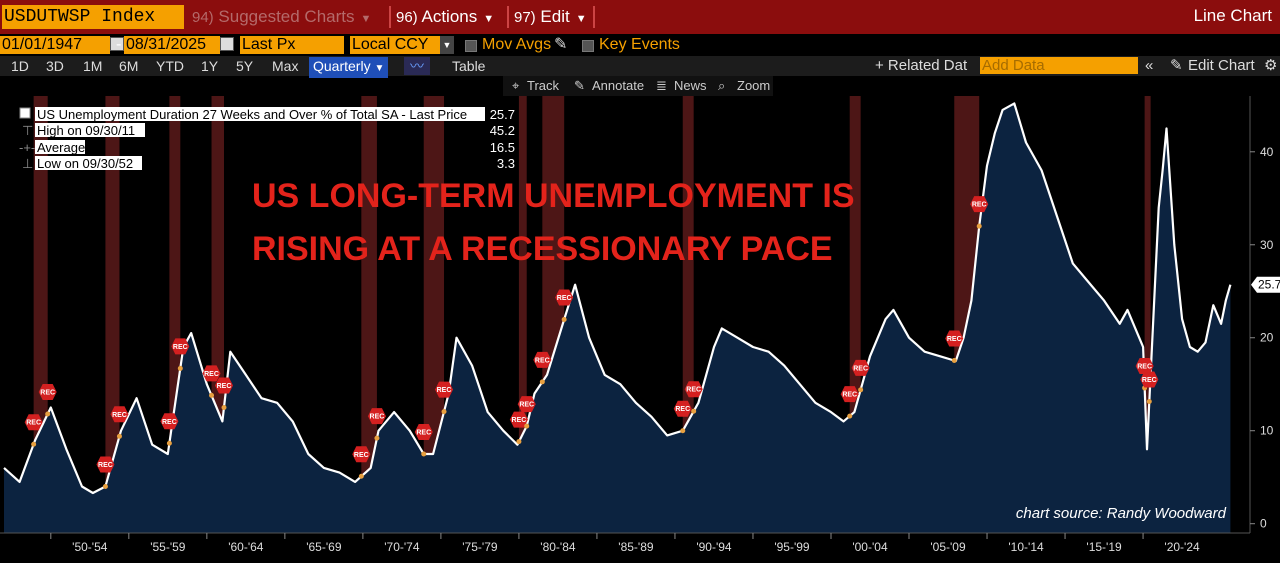 Image resolution: width=1280 pixels, height=563 pixels. I want to click on legend-high-value: 45.2, so click(502, 130).